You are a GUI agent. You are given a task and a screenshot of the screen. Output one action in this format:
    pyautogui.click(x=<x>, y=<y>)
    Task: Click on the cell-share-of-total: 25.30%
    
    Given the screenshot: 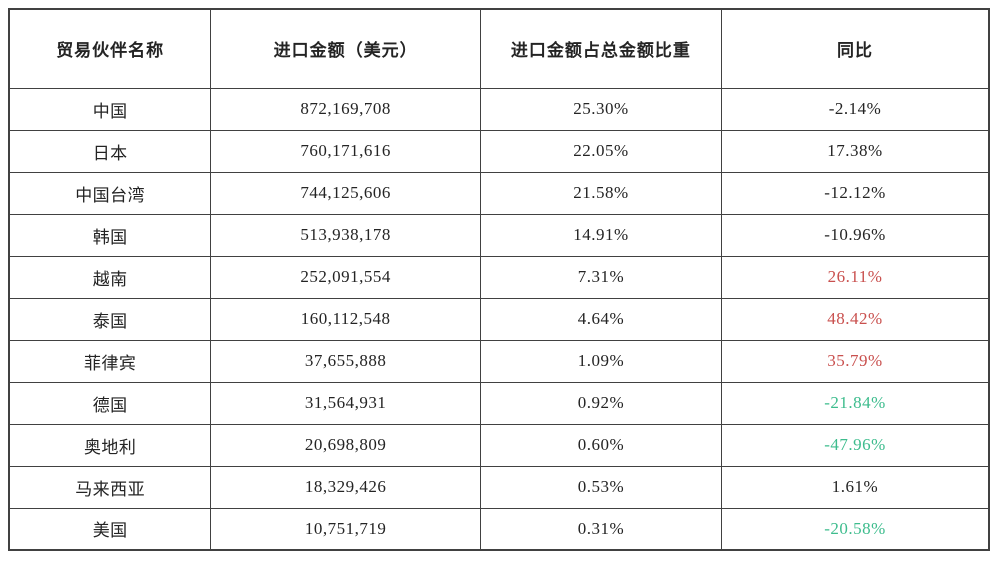 What is the action you would take?
    pyautogui.click(x=600, y=109)
    